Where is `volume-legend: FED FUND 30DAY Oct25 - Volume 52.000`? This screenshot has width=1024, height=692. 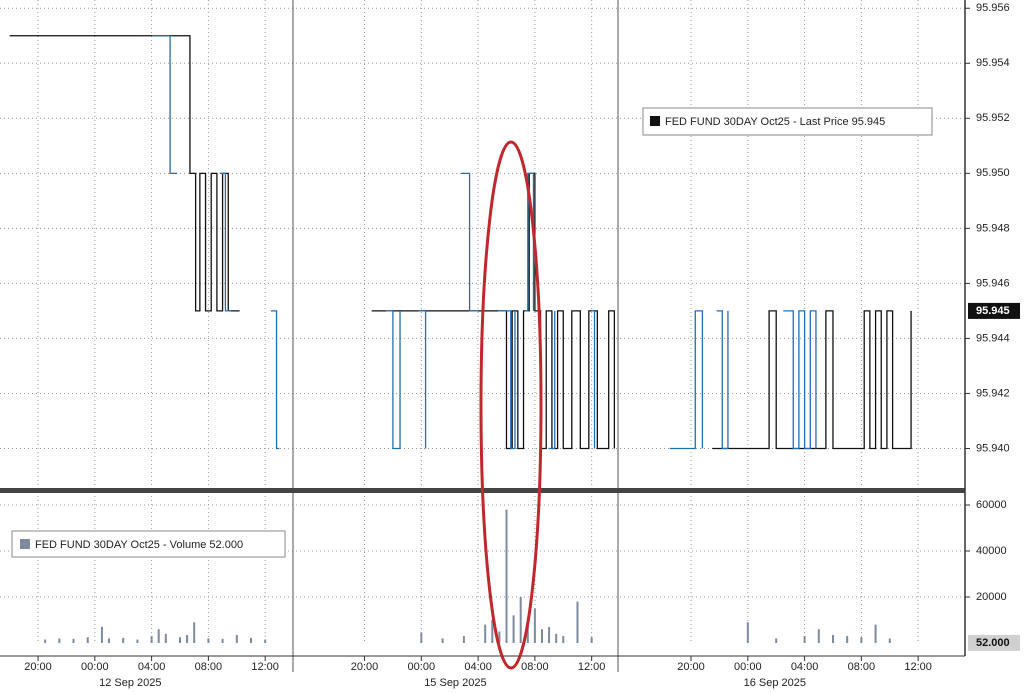
volume-legend: FED FUND 30DAY Oct25 - Volume 52.000 is located at coordinates (148, 544).